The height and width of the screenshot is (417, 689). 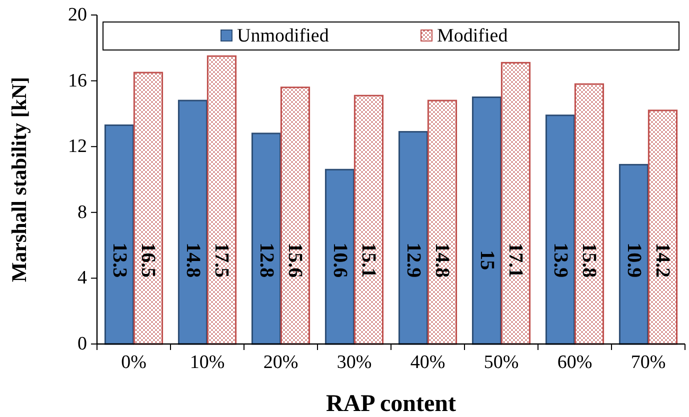 What do you see at coordinates (134, 362) in the screenshot?
I see `x-tick-label: 0%` at bounding box center [134, 362].